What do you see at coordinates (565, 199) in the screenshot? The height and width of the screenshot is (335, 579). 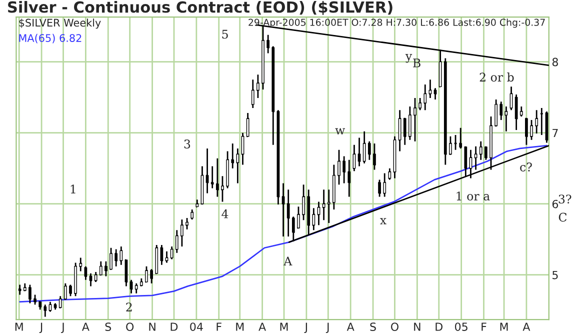 I see `text: 3?` at bounding box center [565, 199].